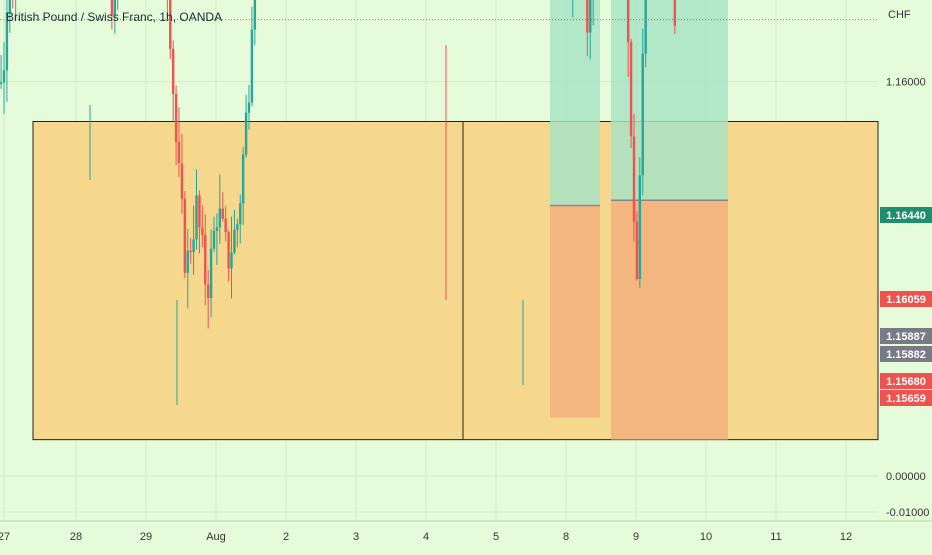 The height and width of the screenshot is (555, 932). What do you see at coordinates (906, 540) in the screenshot?
I see `axis-corner` at bounding box center [906, 540].